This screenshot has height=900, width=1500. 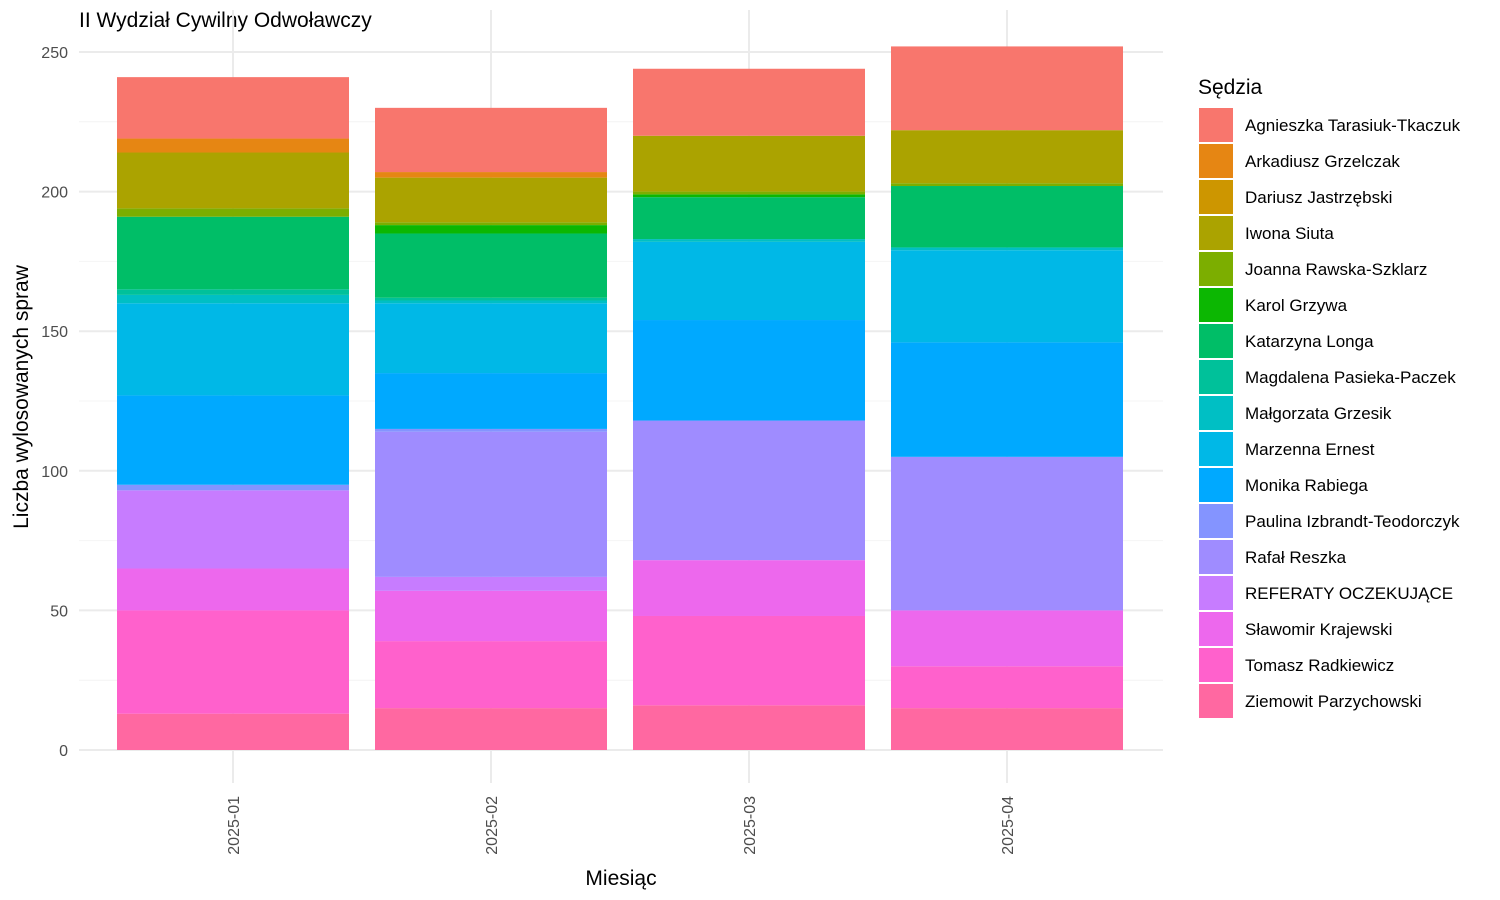 I want to click on legend-label: Rafał Reszka, so click(x=1296, y=557).